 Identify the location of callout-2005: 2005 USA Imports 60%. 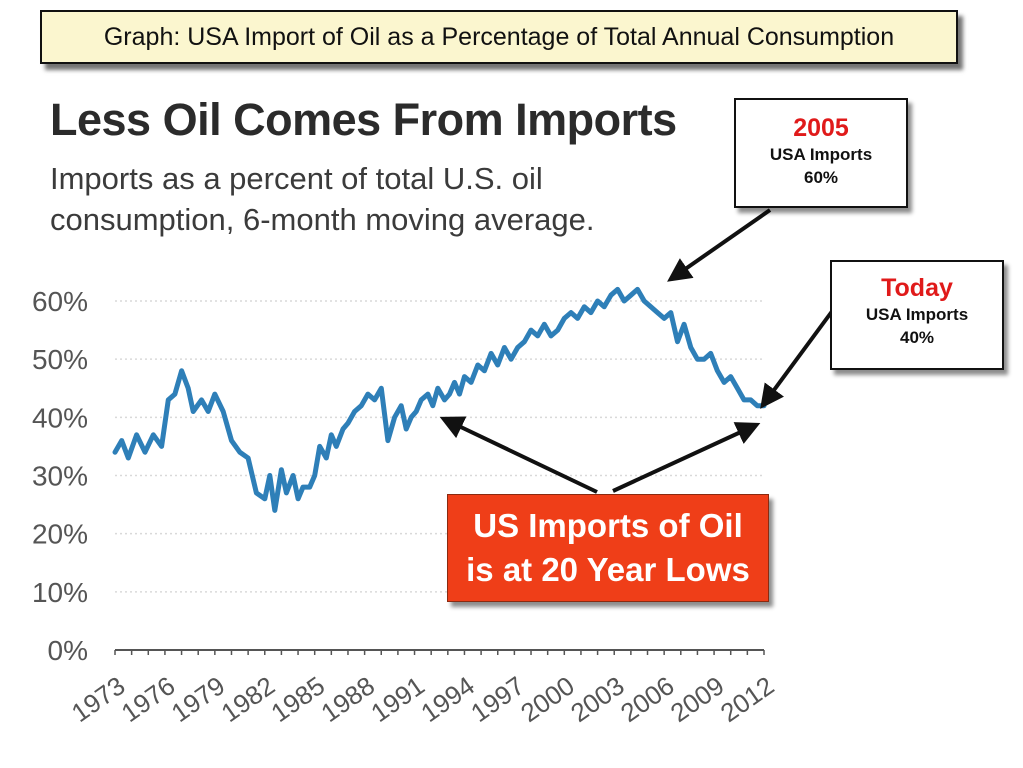
(821, 153).